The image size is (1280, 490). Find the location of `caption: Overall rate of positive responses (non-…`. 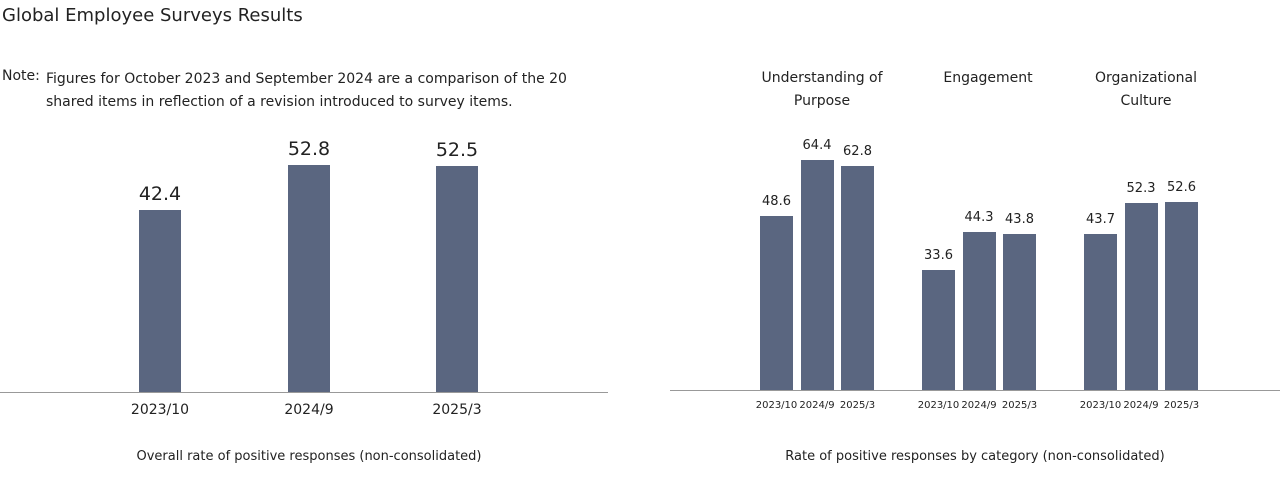

caption: Overall rate of positive responses (non-… is located at coordinates (309, 456).